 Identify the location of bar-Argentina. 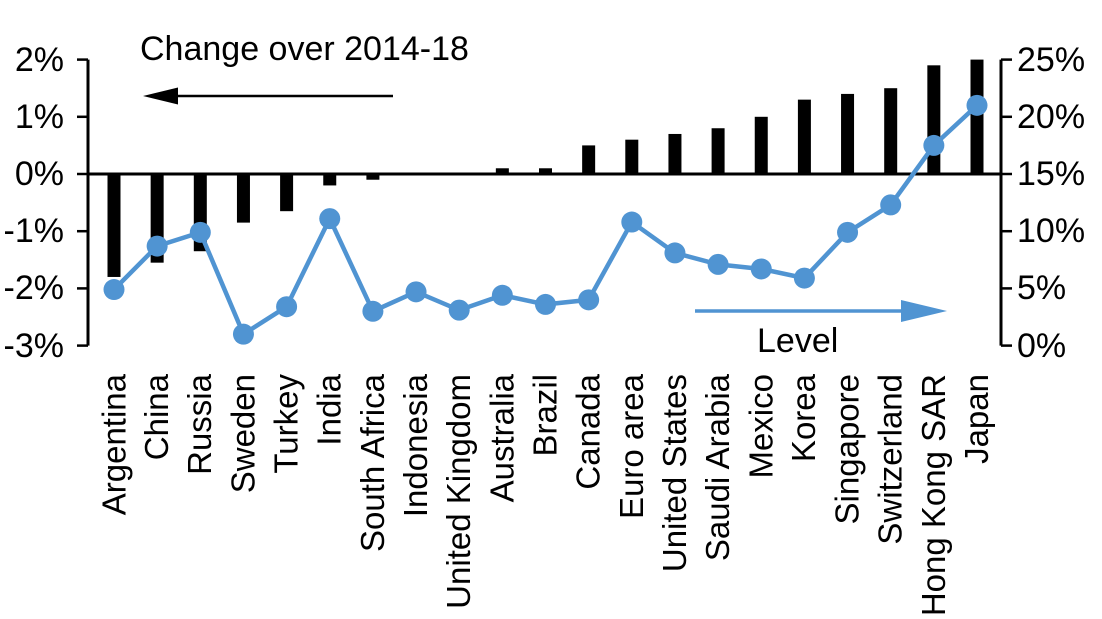
(114, 225).